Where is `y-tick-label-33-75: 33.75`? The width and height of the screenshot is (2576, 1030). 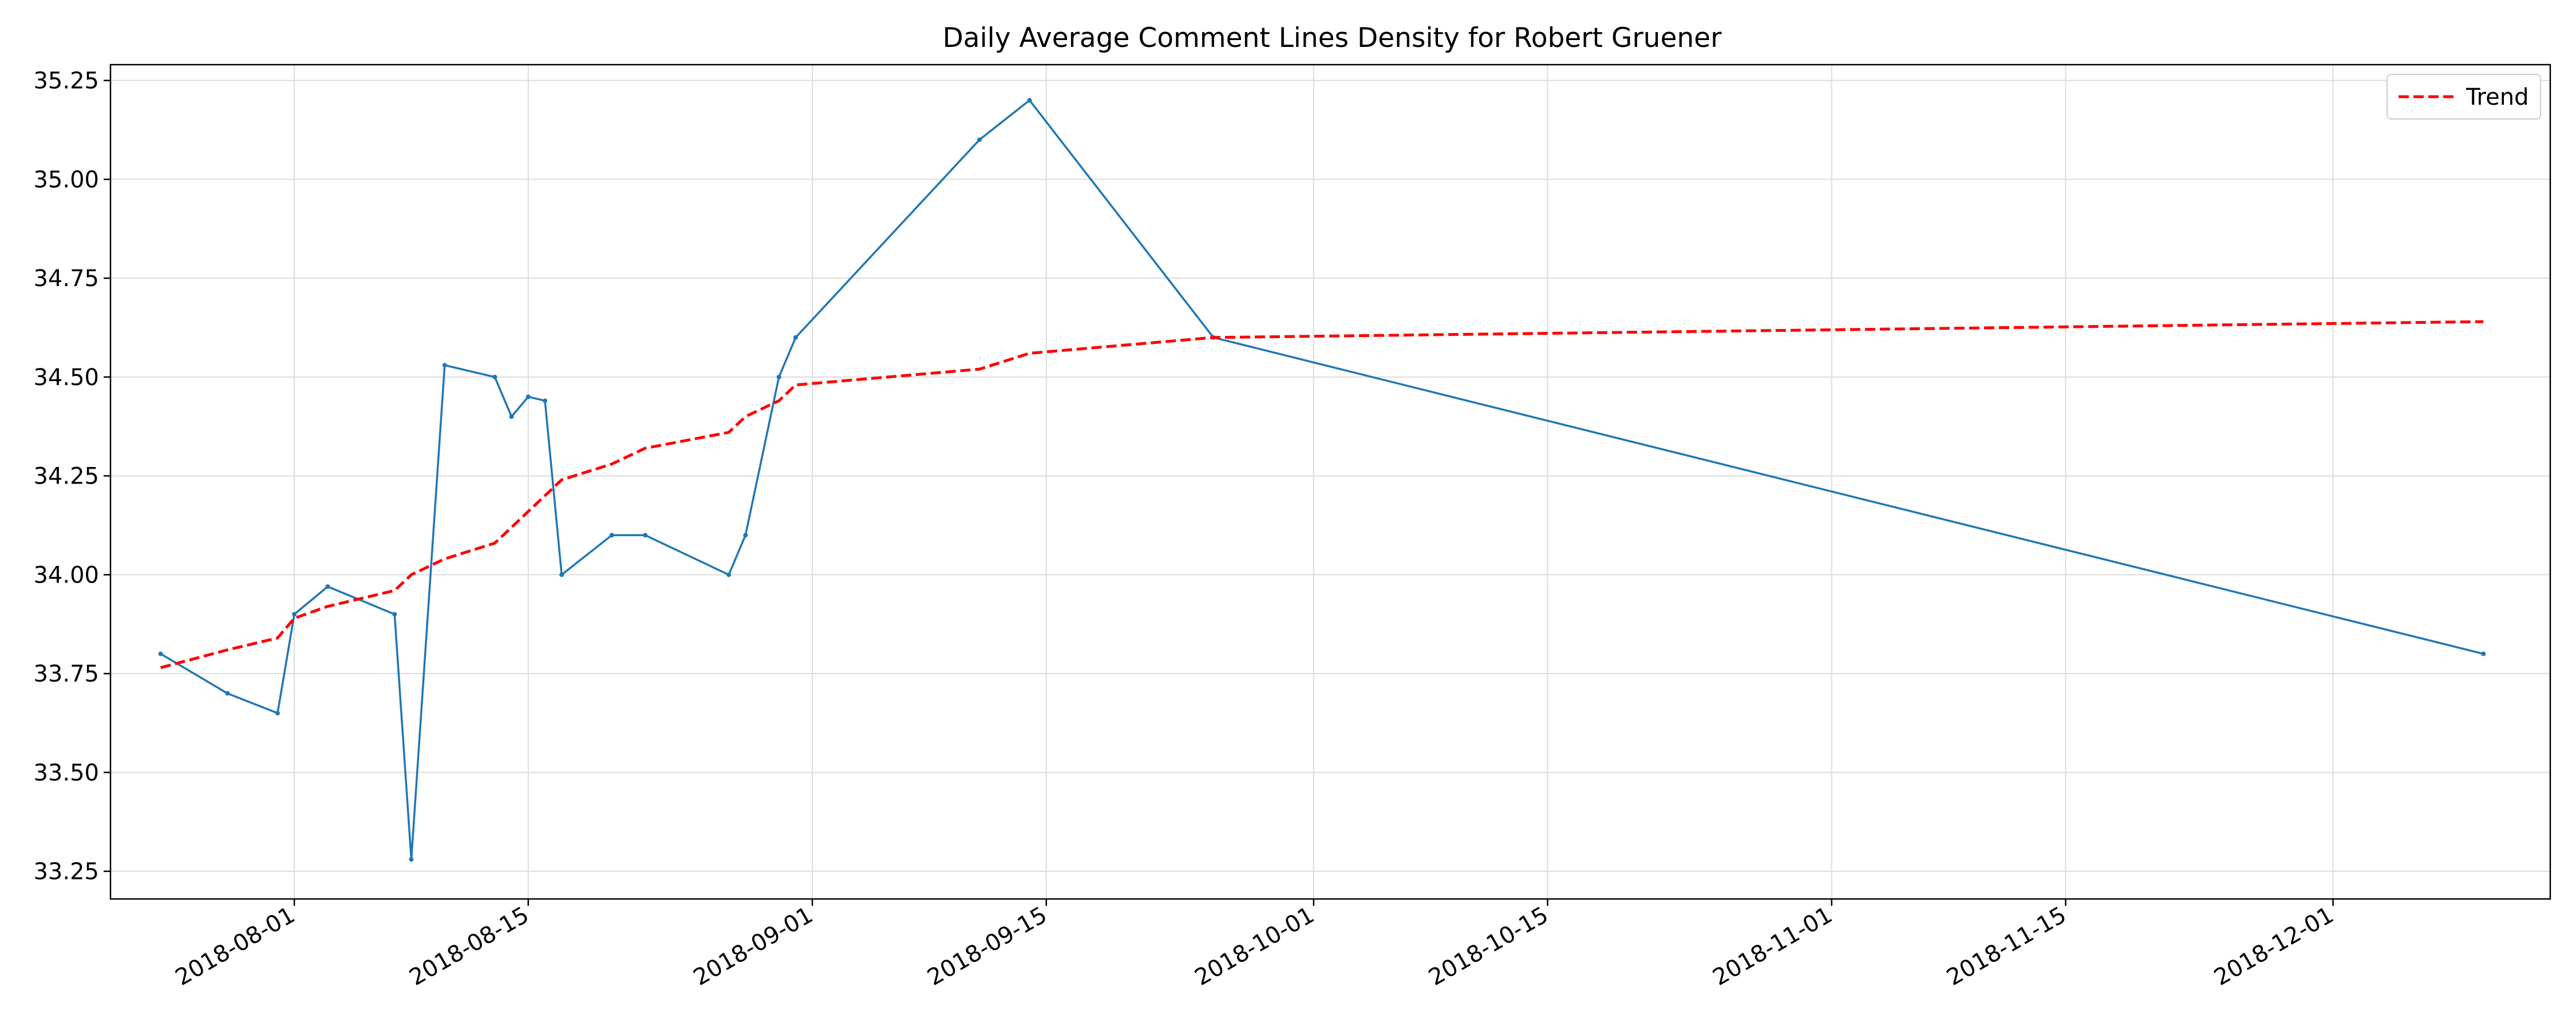
y-tick-label-33-75: 33.75 is located at coordinates (66, 674).